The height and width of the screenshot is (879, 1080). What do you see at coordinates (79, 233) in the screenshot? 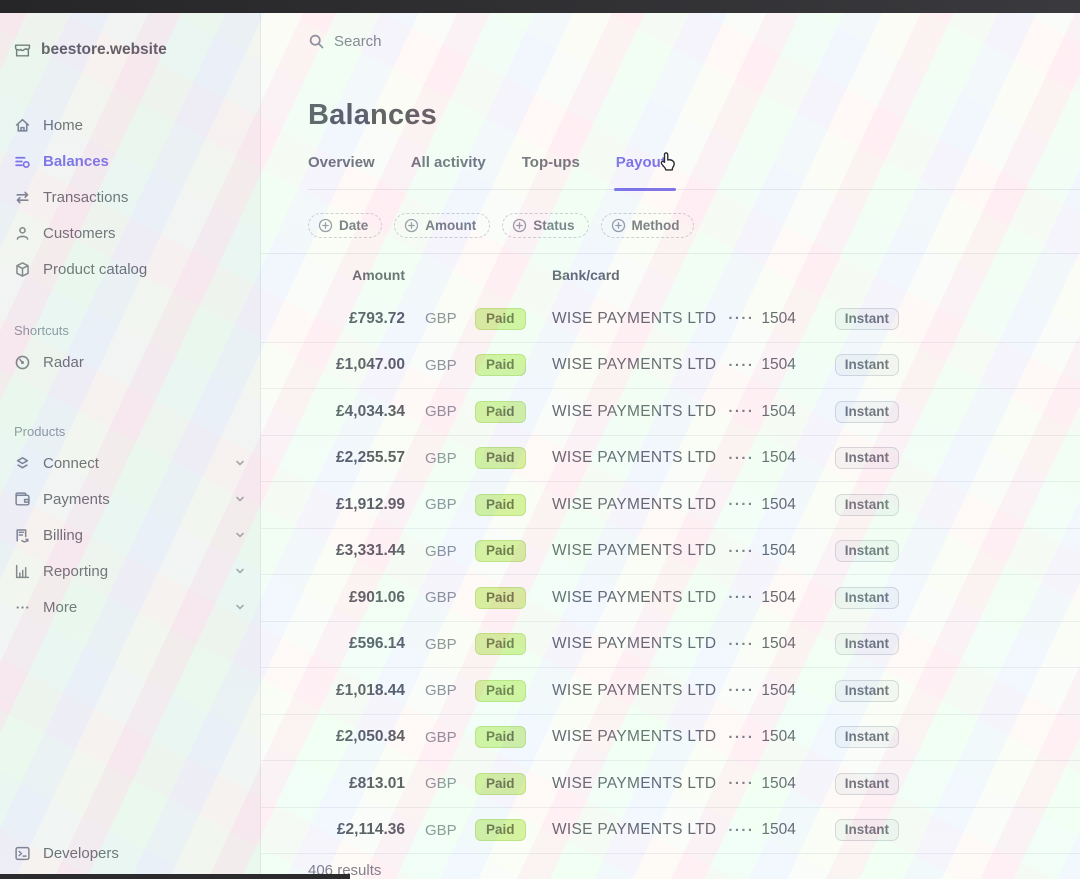
I see `sidebar-item-label: Customers` at bounding box center [79, 233].